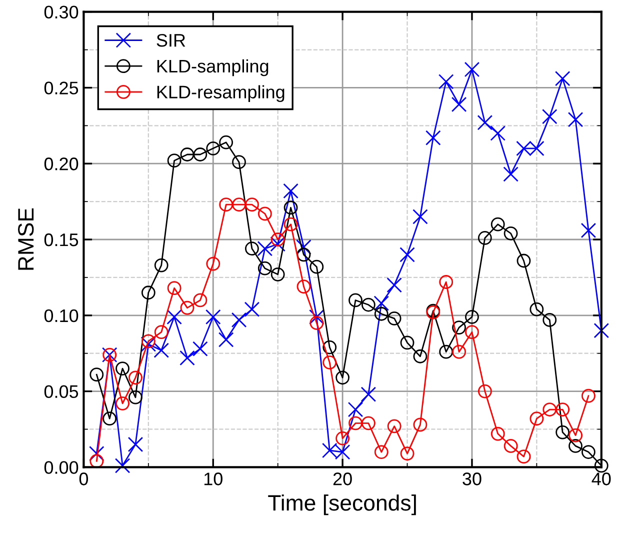 The image size is (620, 537). Describe the element at coordinates (212, 67) in the screenshot. I see `legend-label: KLD-sampling` at that location.